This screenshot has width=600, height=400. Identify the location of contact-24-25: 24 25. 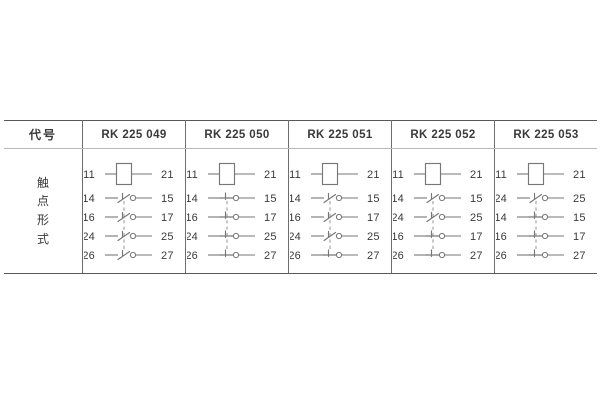
(232, 236).